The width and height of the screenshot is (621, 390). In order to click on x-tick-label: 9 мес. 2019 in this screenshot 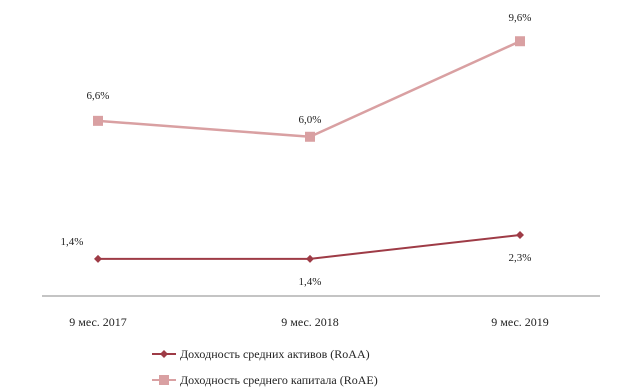, I will do `click(520, 322)`.